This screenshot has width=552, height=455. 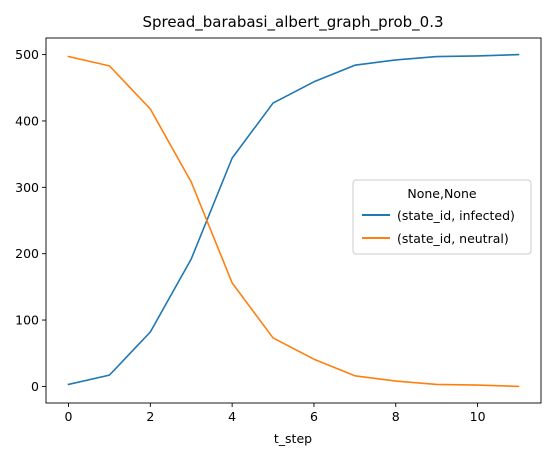 I want to click on legend-label-infected: (state_id, infected), so click(x=456, y=215).